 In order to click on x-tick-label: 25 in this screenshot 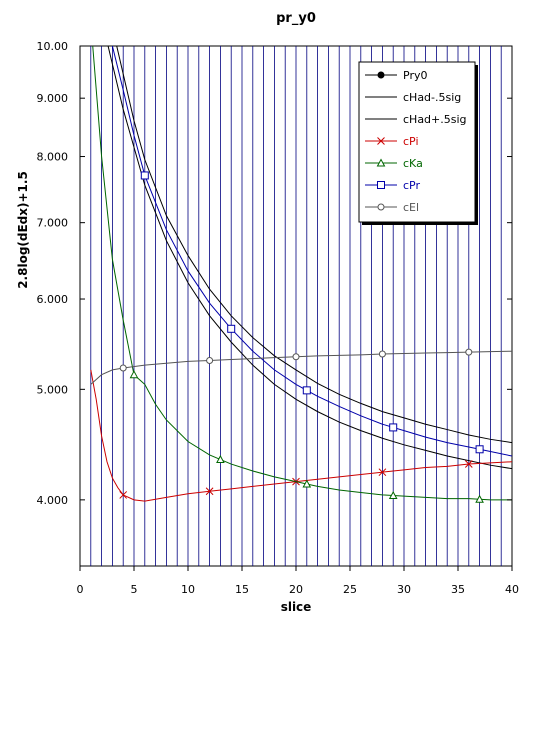, I will do `click(350, 589)`.